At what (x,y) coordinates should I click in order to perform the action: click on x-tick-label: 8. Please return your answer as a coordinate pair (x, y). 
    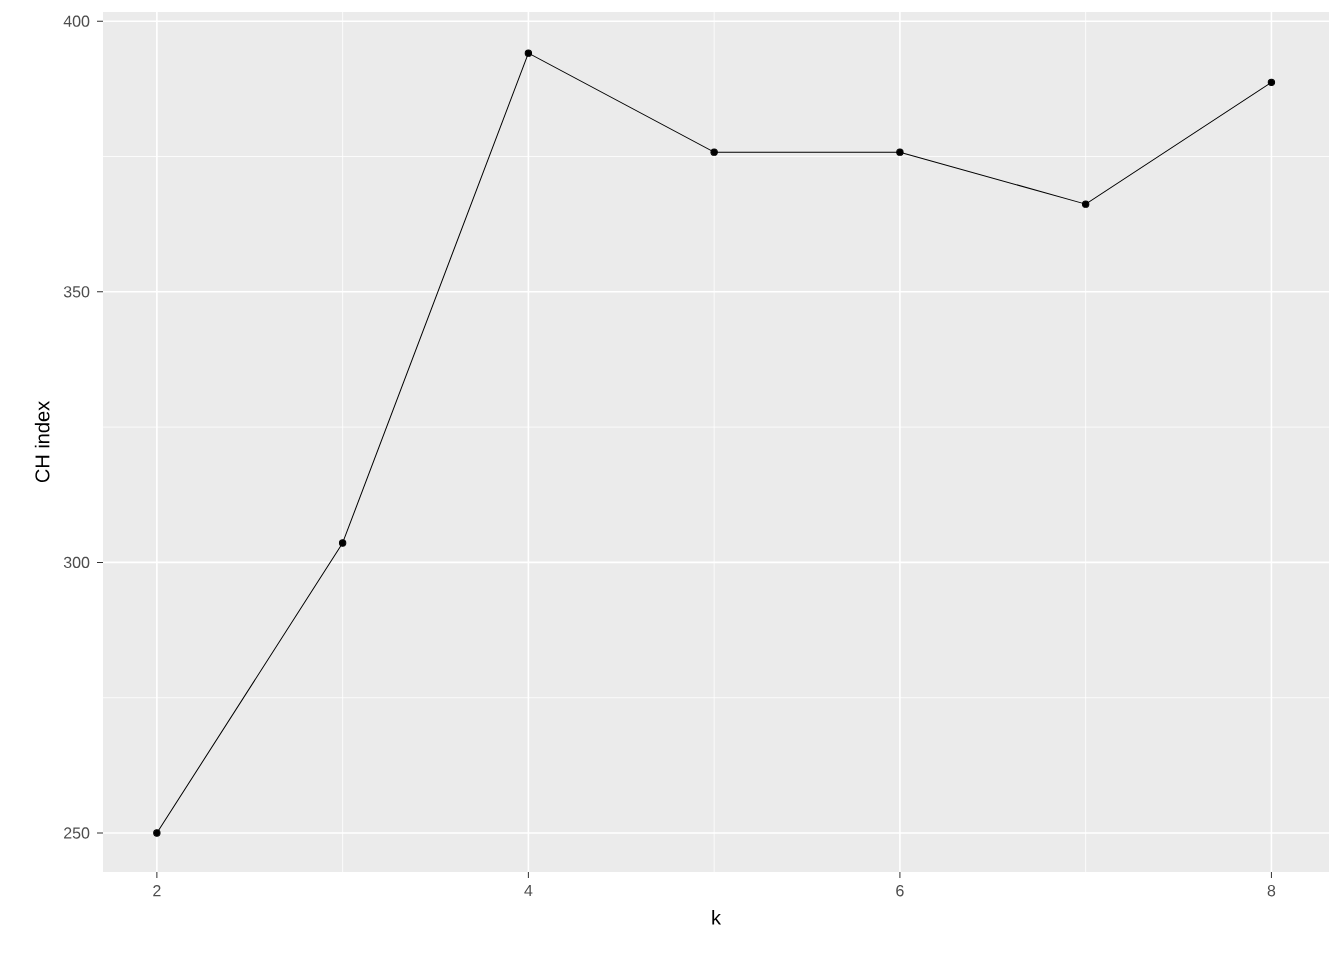
    Looking at the image, I should click on (1271, 891).